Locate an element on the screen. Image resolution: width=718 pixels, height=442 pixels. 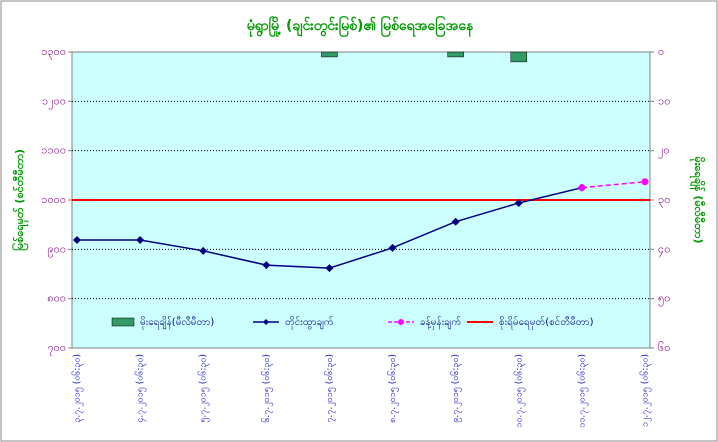
x-tick-label: ၁၂.၇.၂၀၁၅ (၀၆:၃၀) is located at coordinates (646, 390).